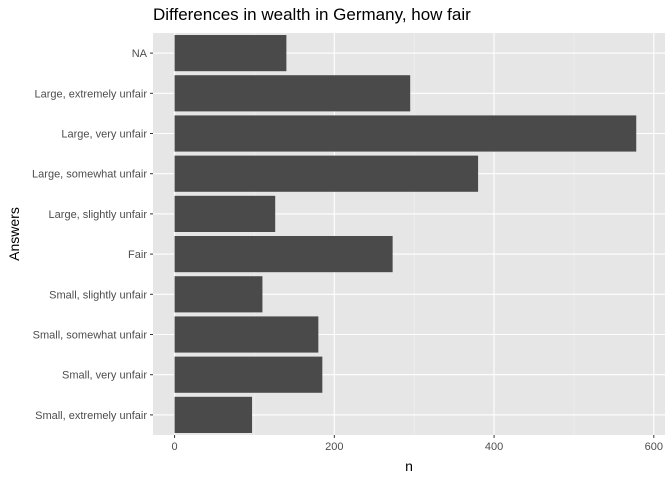  Describe the element at coordinates (98, 215) in the screenshot. I see `y-tick-label: Large, slightly unfair` at that location.